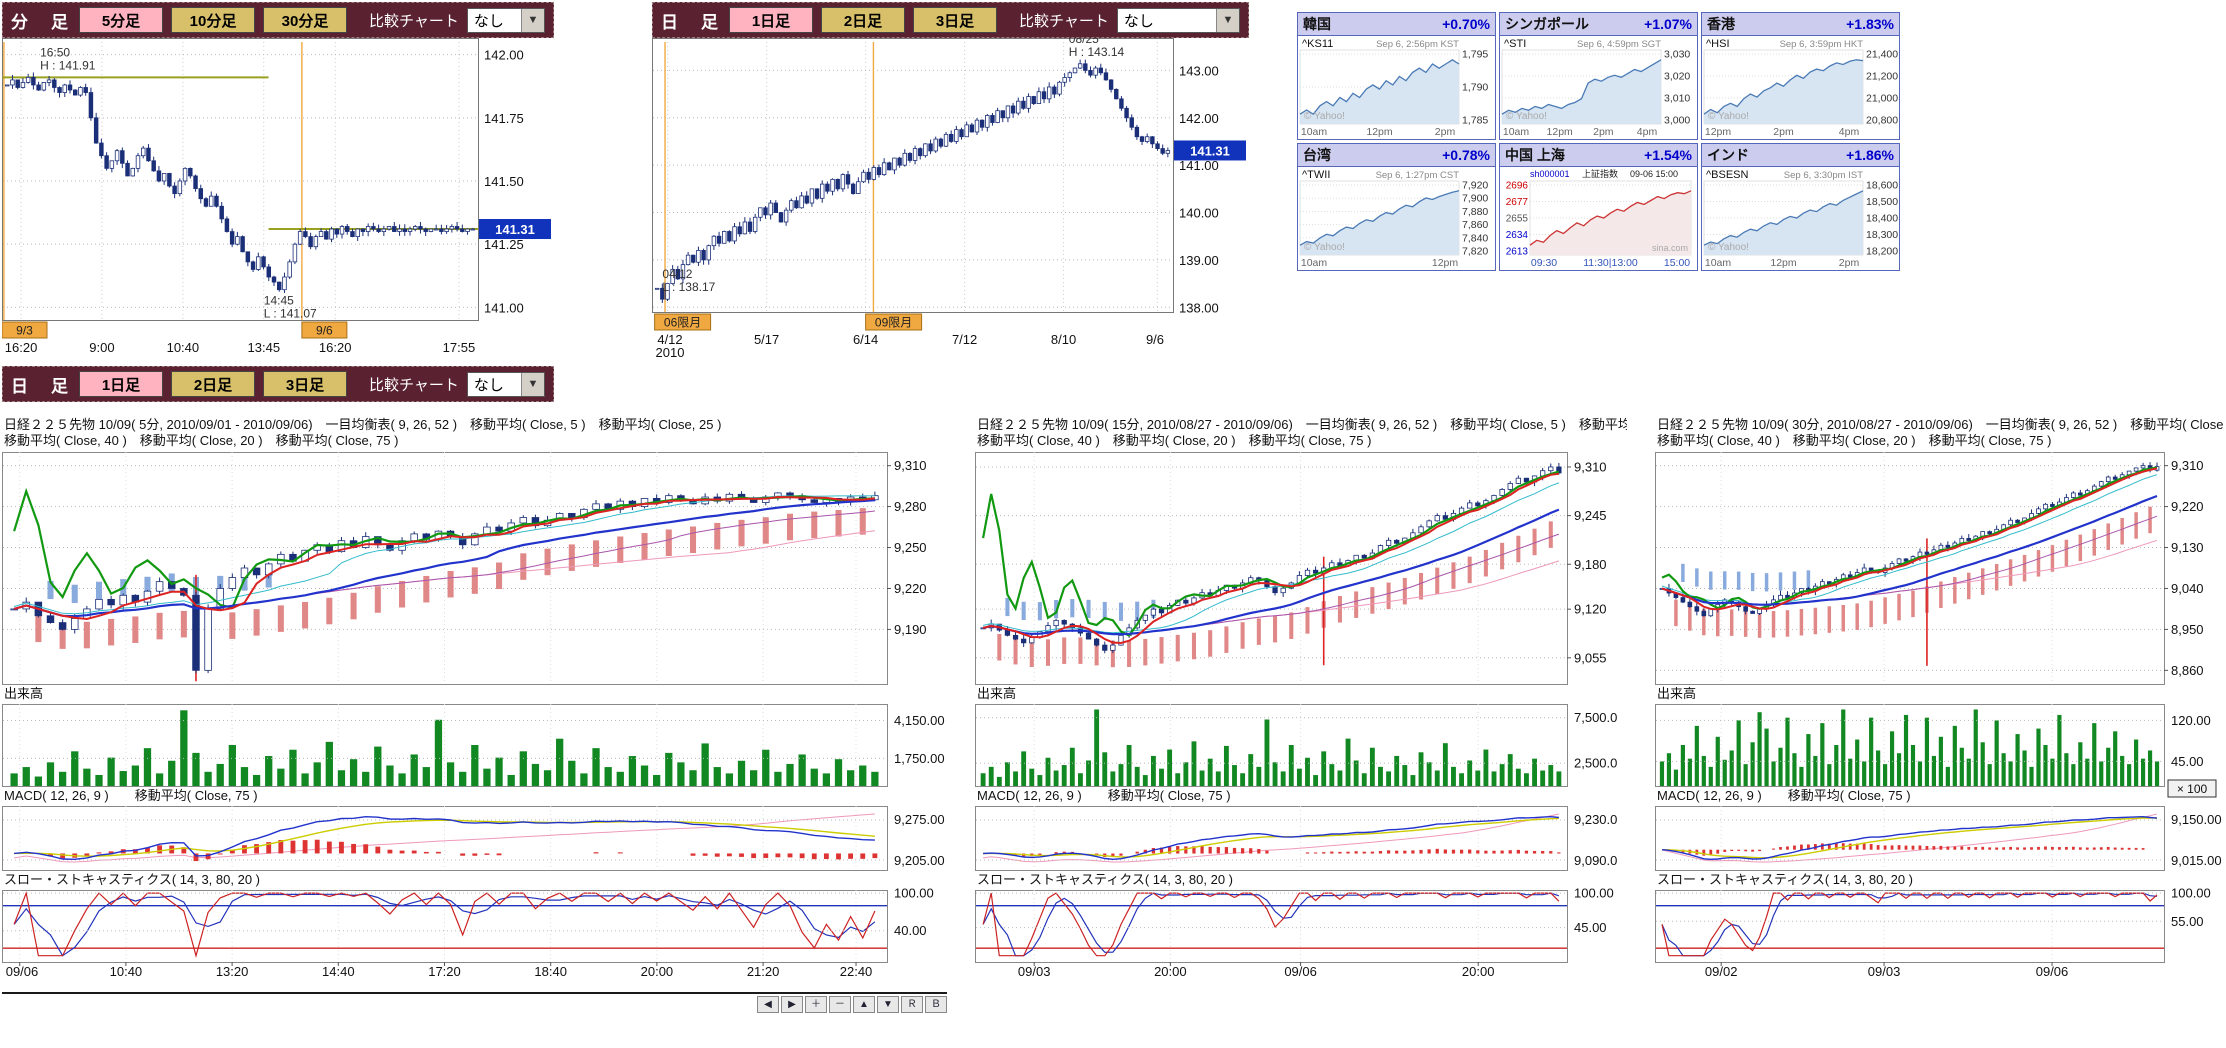 The width and height of the screenshot is (2226, 1048). What do you see at coordinates (1595, 860) in the screenshot?
I see `svg-text: 9,090.0` at bounding box center [1595, 860].